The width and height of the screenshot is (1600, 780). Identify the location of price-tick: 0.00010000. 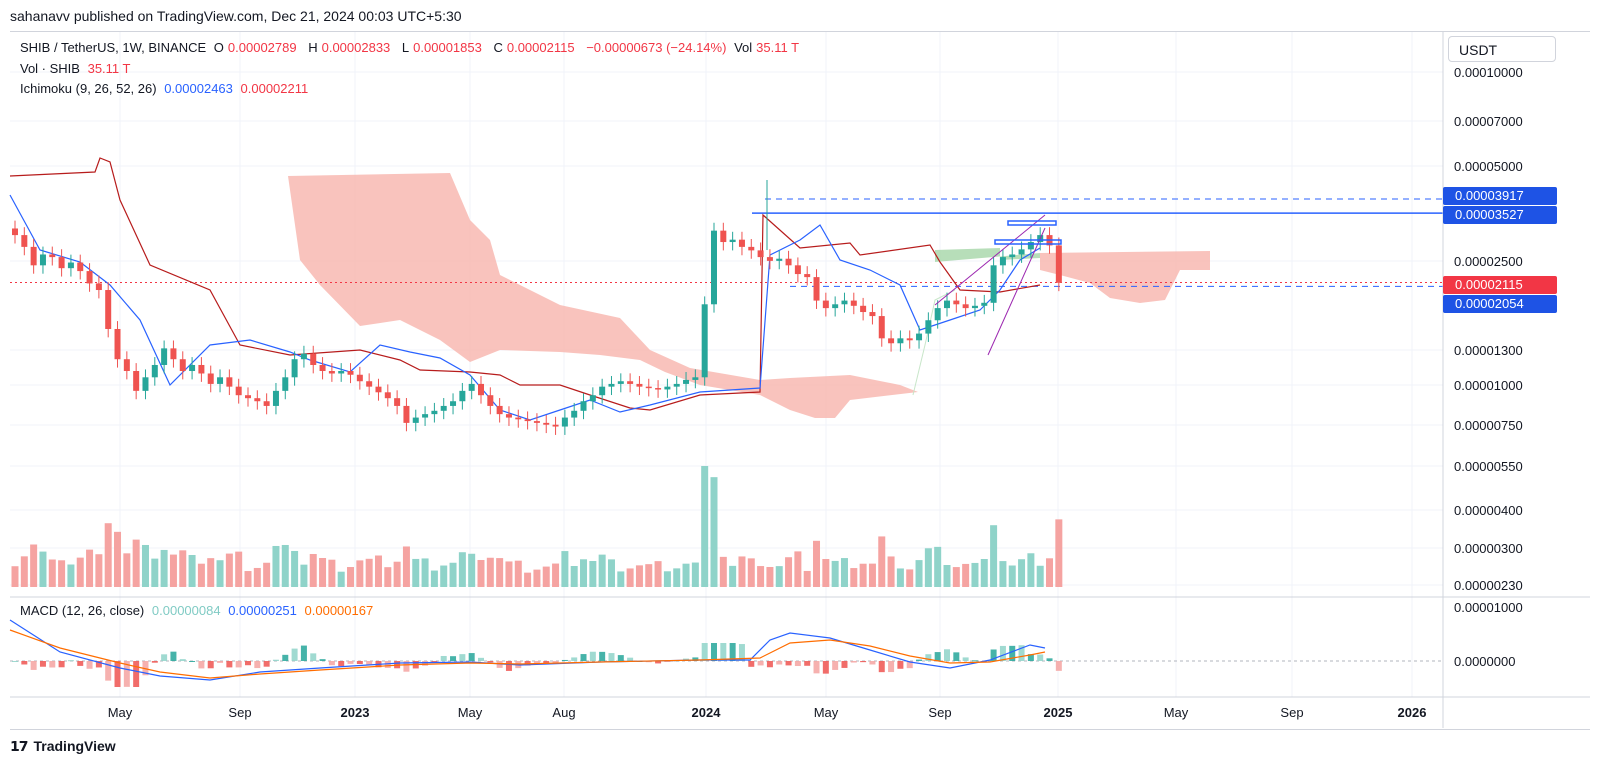
(1488, 72).